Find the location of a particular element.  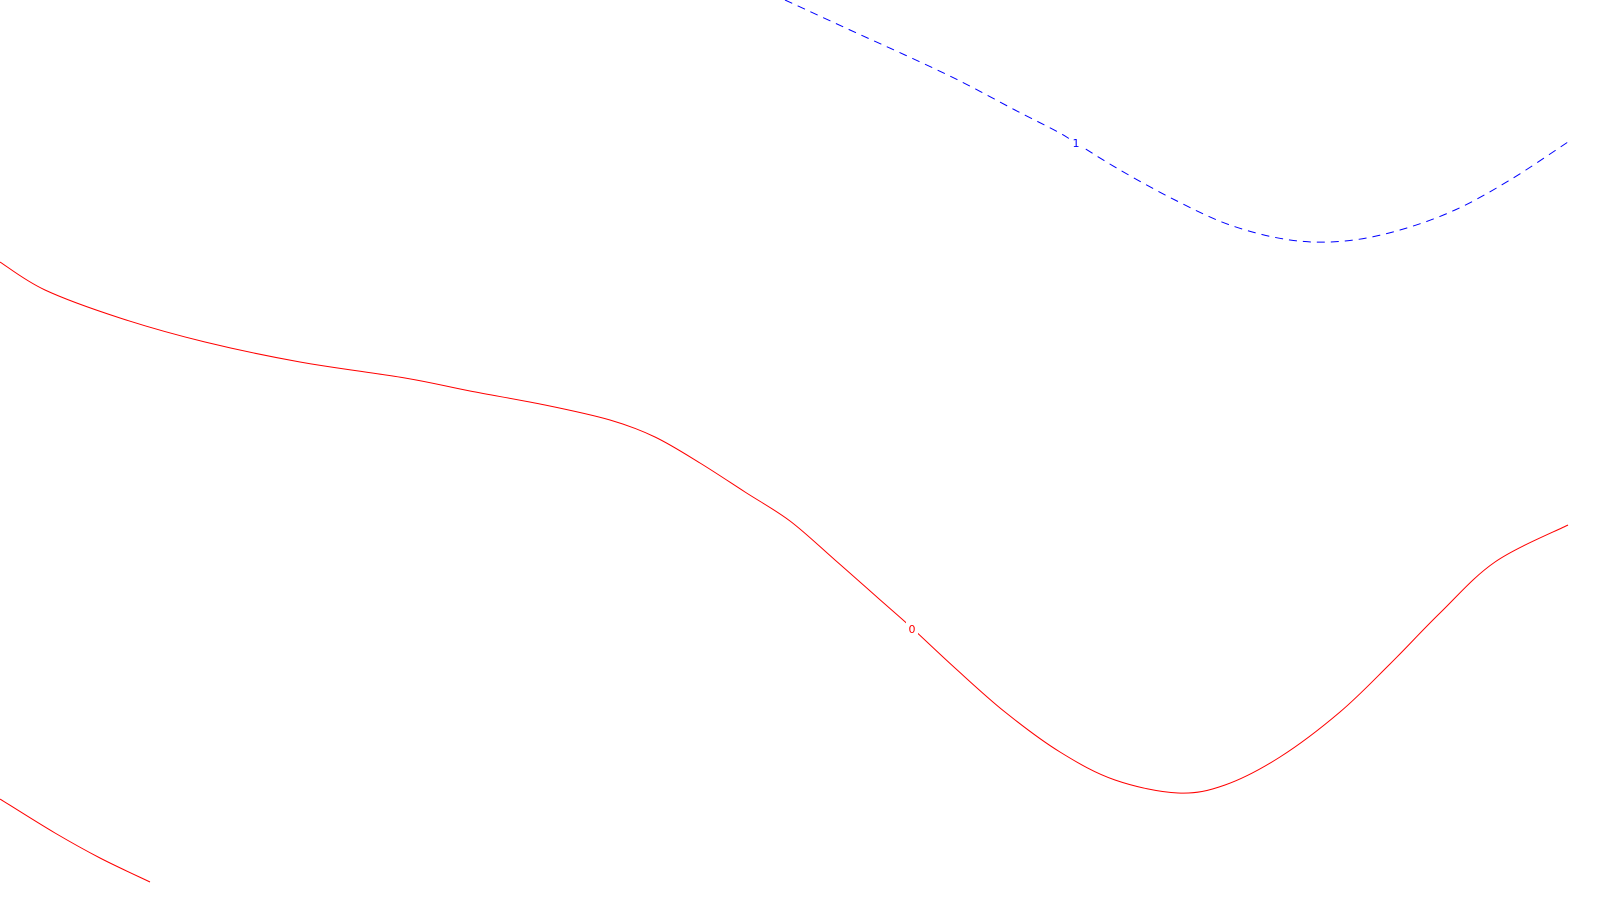

contour-label-level-1: 1 is located at coordinates (1076, 143).